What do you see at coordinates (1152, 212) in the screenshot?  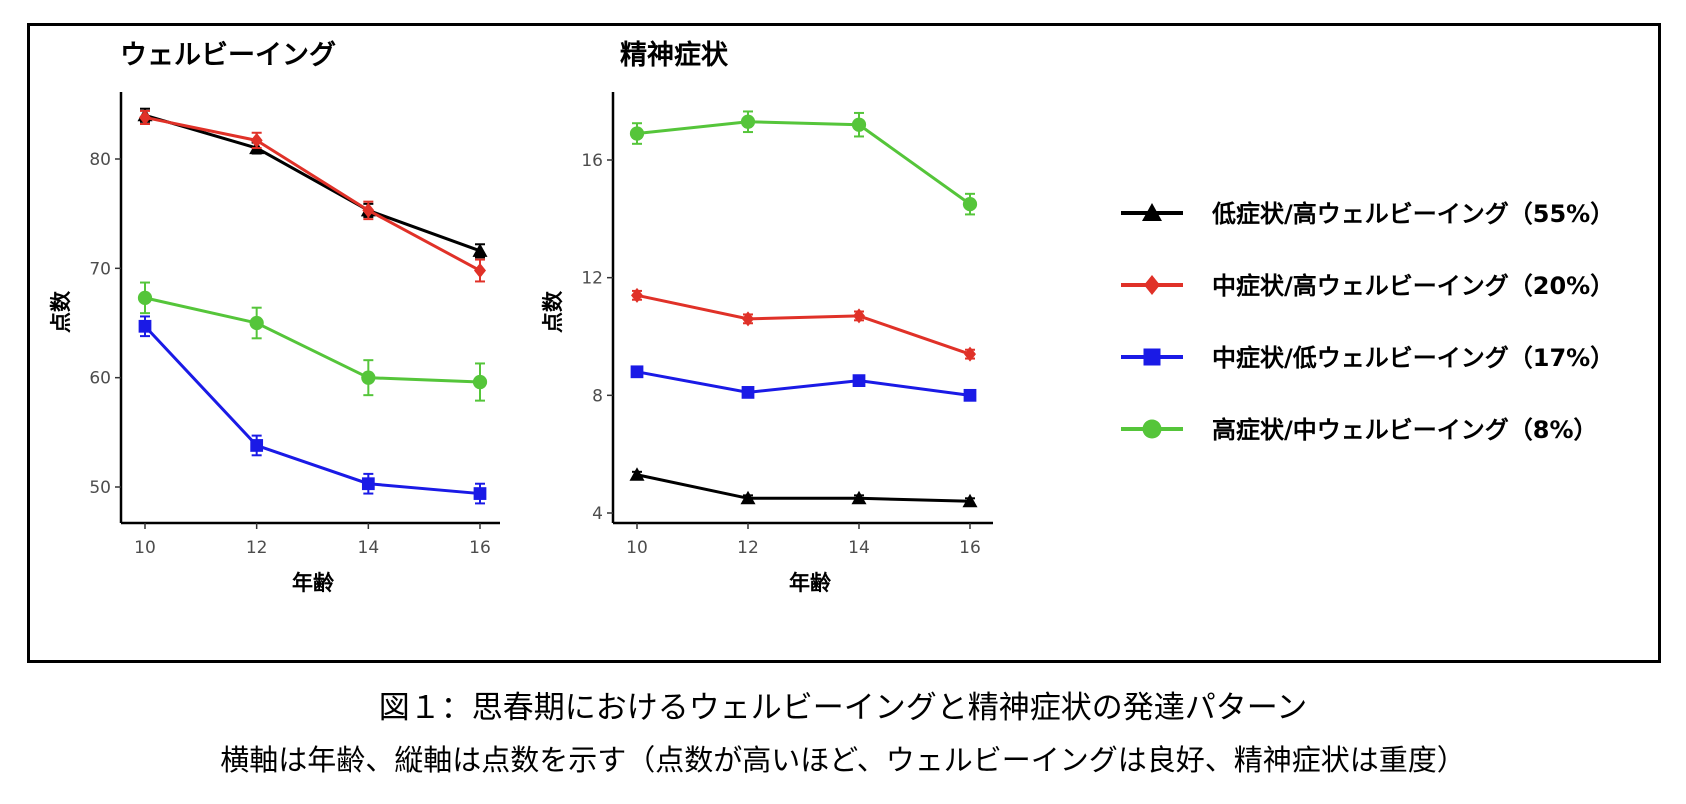 I see `legend-item-0-marker` at bounding box center [1152, 212].